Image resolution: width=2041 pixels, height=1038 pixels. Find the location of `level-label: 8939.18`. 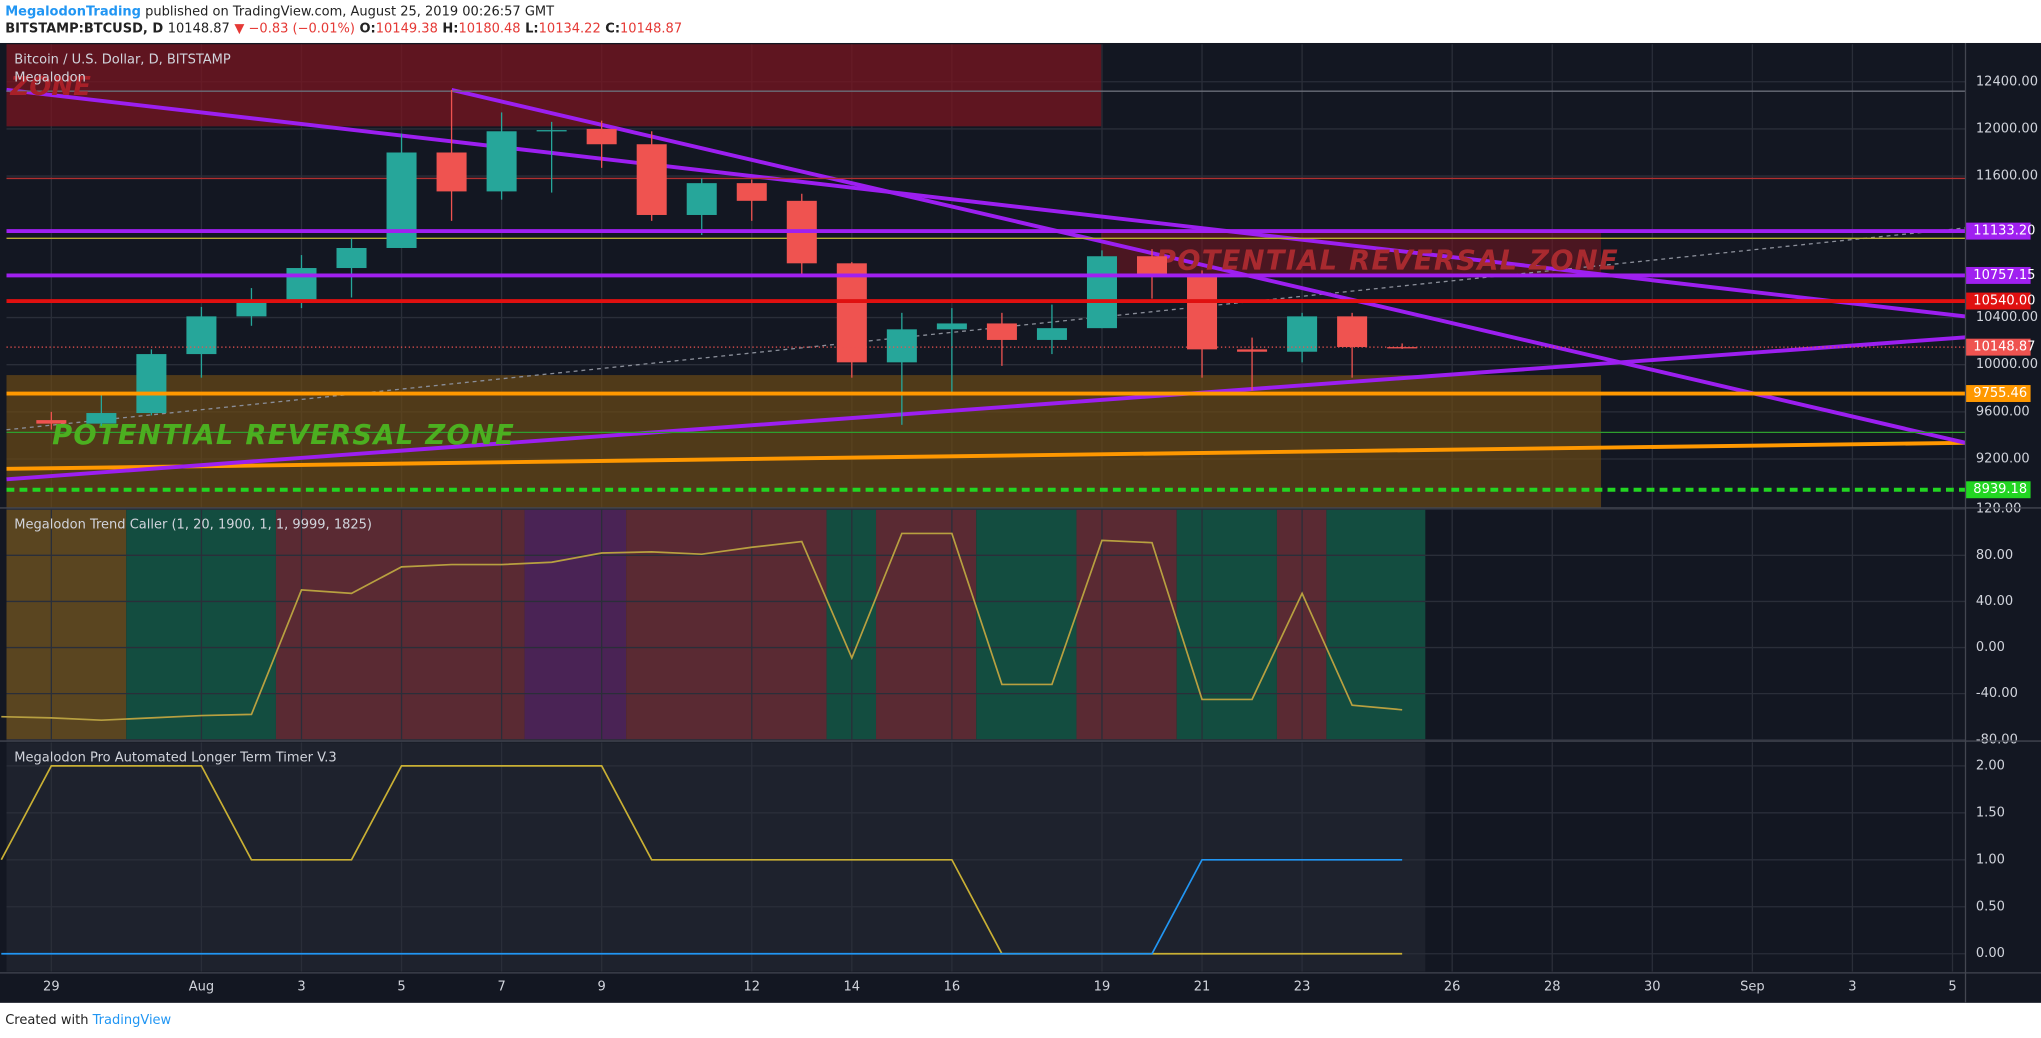

level-label: 8939.18 is located at coordinates (2000, 489).